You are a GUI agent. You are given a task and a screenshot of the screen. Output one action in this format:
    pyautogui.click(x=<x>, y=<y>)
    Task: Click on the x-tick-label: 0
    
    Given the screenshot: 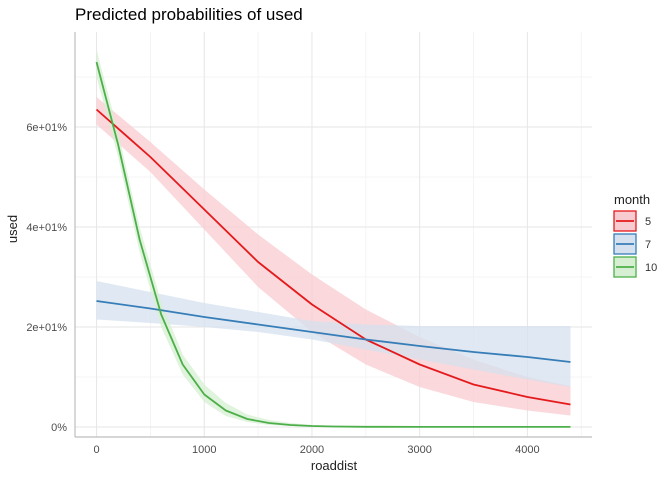 What is the action you would take?
    pyautogui.click(x=96, y=450)
    